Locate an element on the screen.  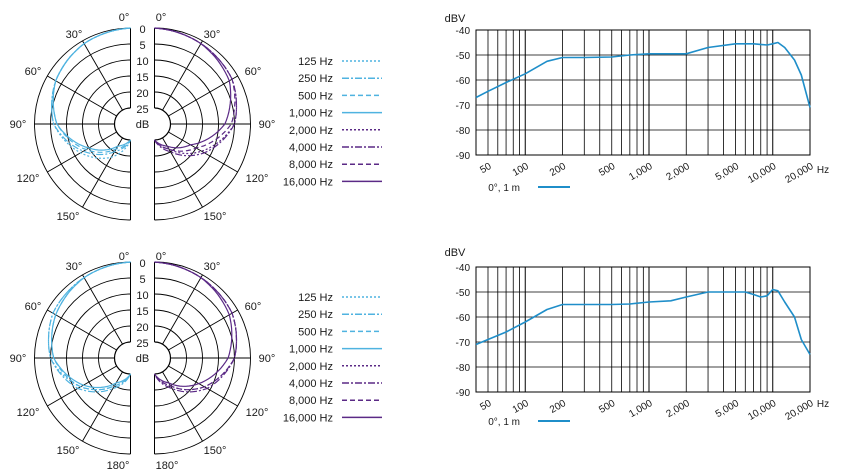
x-tick-label: 50 is located at coordinates (486, 168).